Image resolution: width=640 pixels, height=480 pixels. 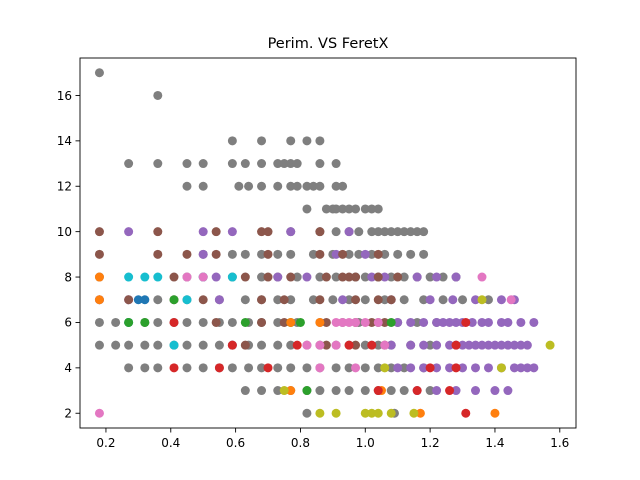 What do you see at coordinates (430, 443) in the screenshot?
I see `x-tick-label: 1.2` at bounding box center [430, 443].